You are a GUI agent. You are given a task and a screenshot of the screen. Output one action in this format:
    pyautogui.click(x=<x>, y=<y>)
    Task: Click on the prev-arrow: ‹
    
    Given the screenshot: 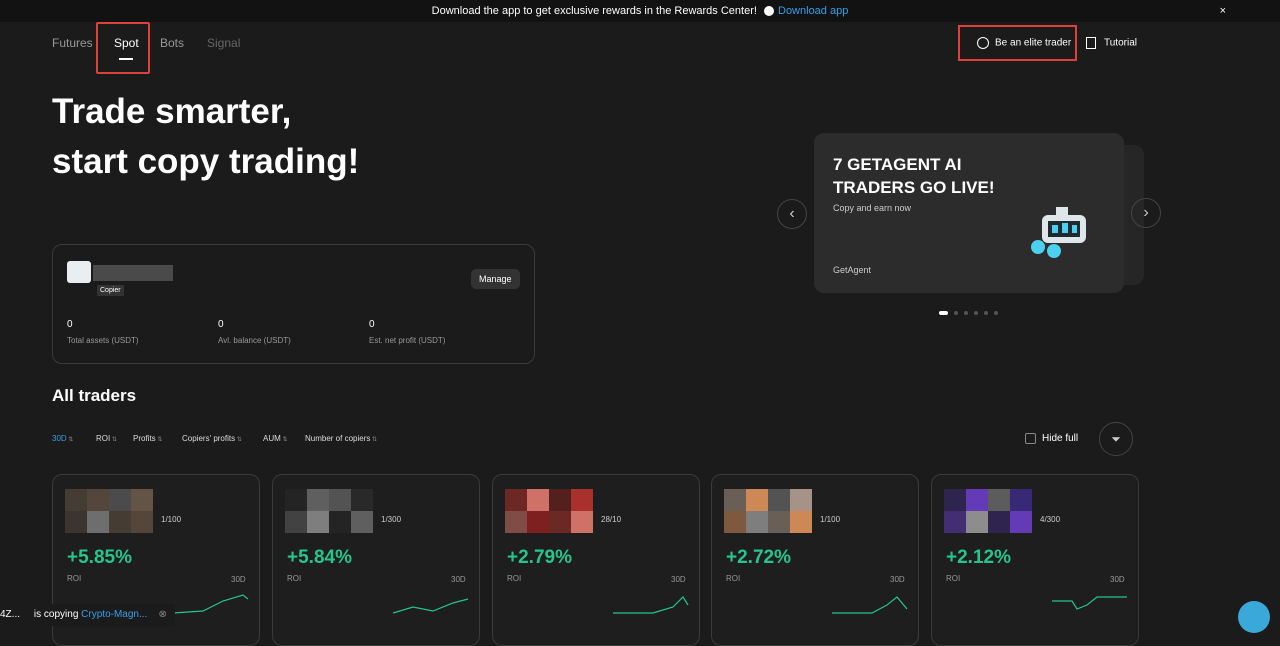 What is the action you would take?
    pyautogui.click(x=792, y=214)
    